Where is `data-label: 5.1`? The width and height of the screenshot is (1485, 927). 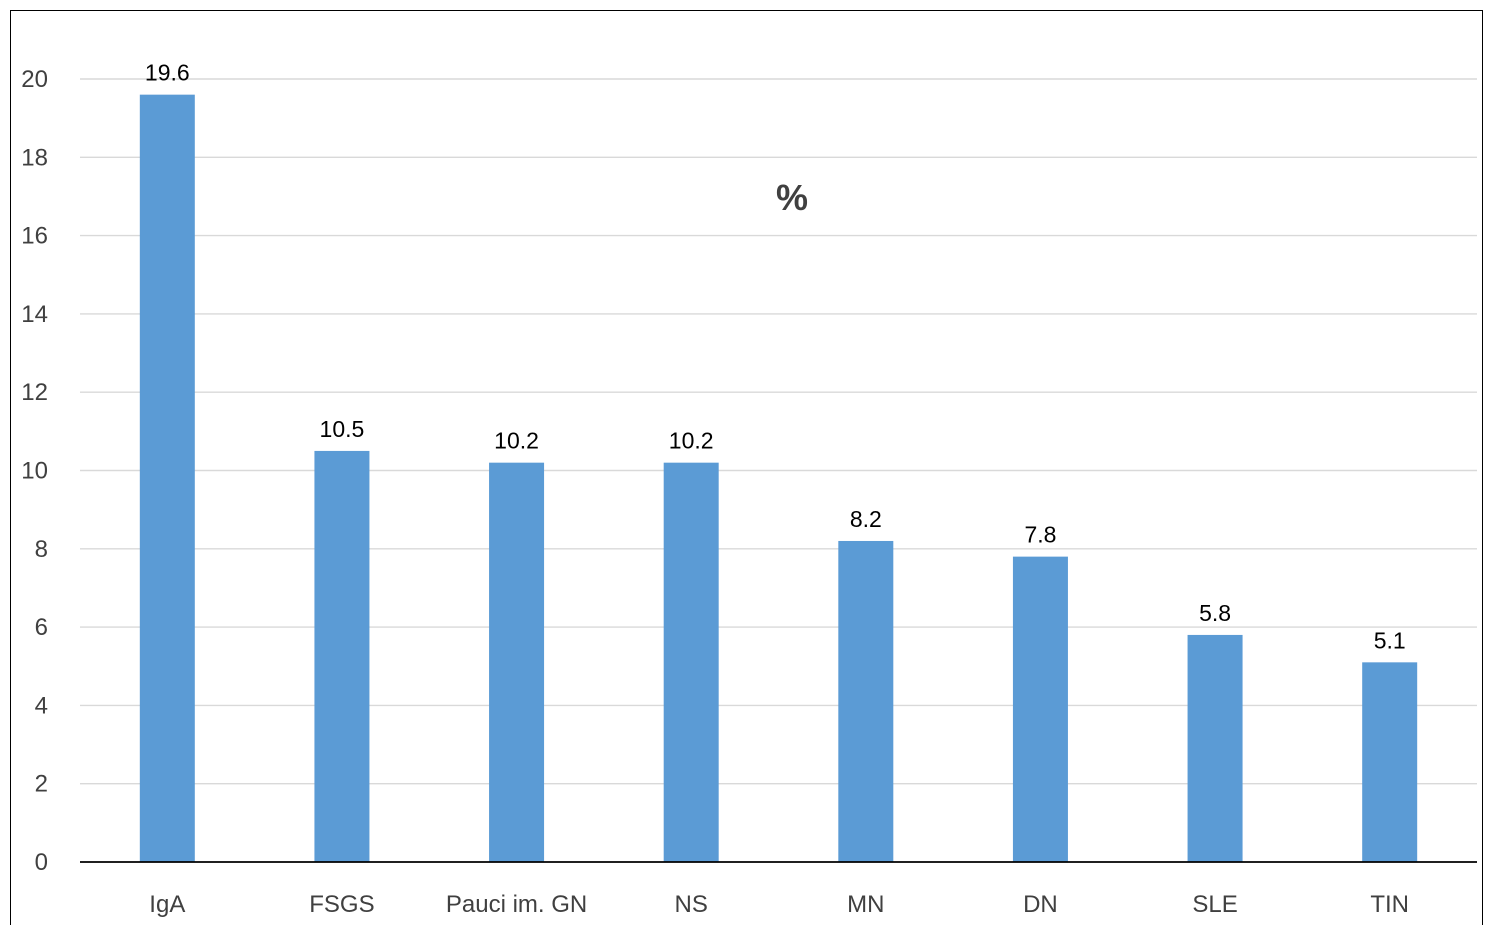 data-label: 5.1 is located at coordinates (1390, 640).